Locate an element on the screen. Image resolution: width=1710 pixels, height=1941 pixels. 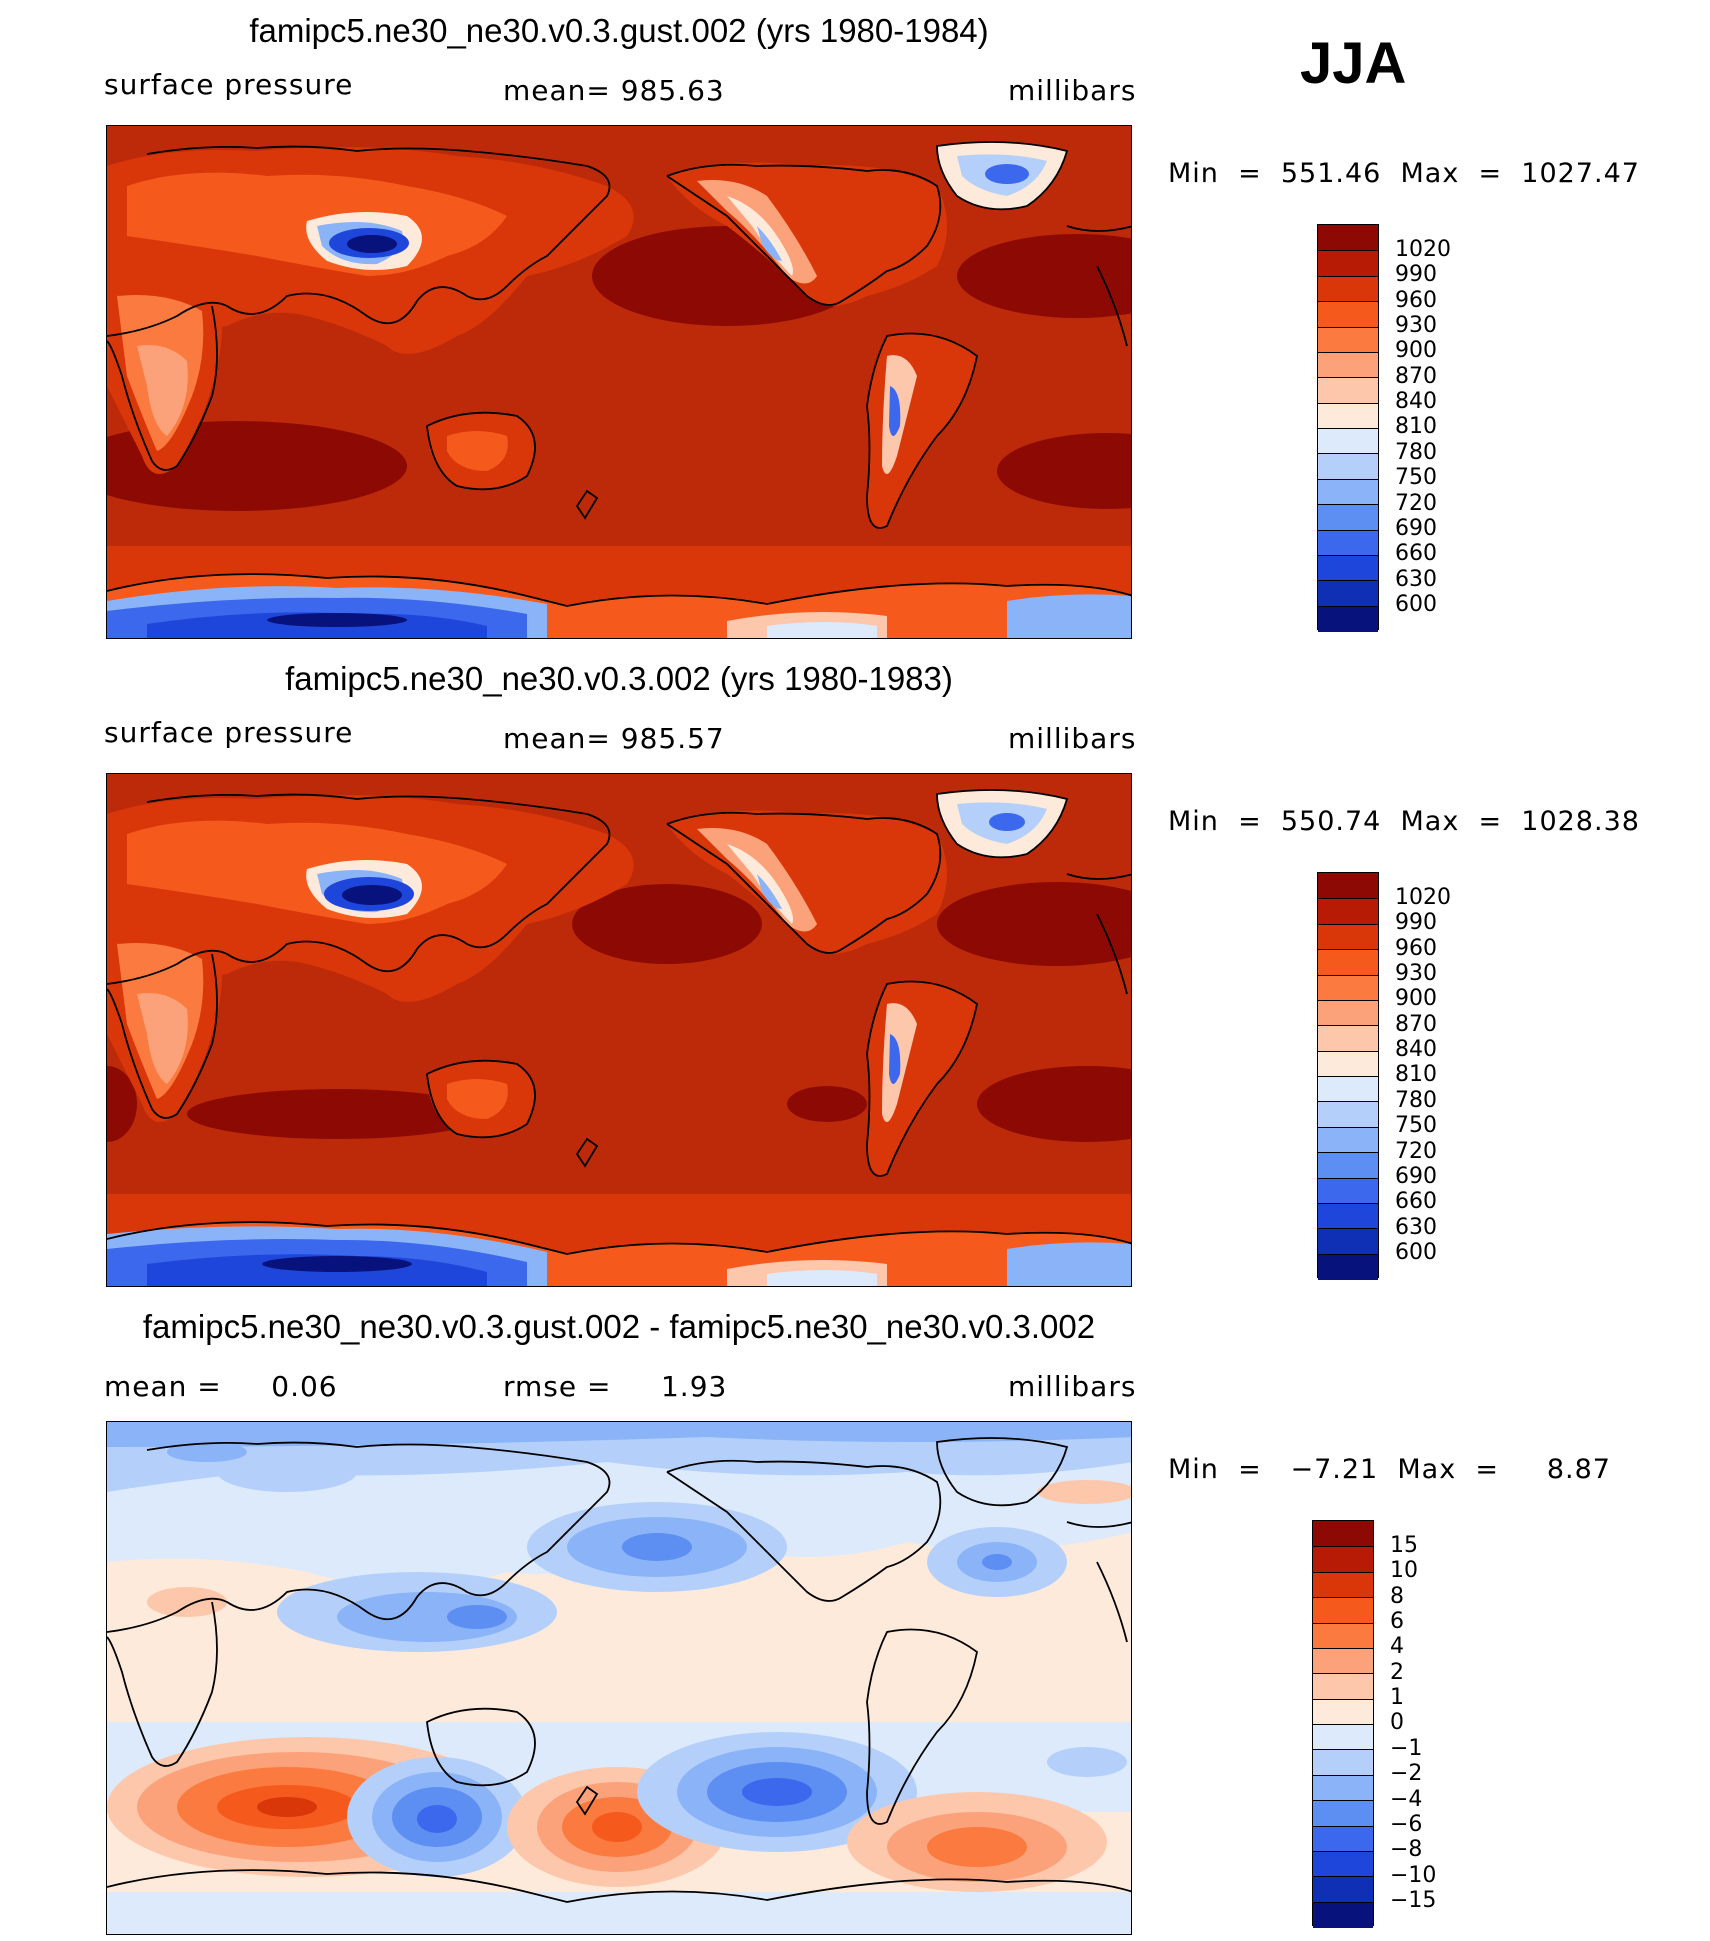
panel3-colorbar-boxes is located at coordinates (1343, 1724).